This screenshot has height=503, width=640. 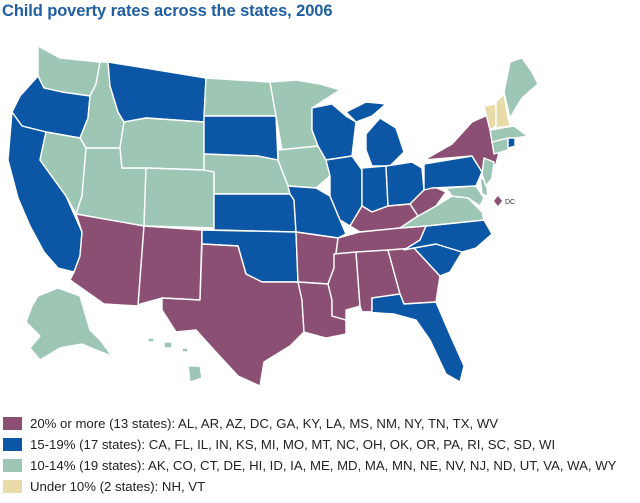 I want to click on state-hi, so click(x=175, y=360).